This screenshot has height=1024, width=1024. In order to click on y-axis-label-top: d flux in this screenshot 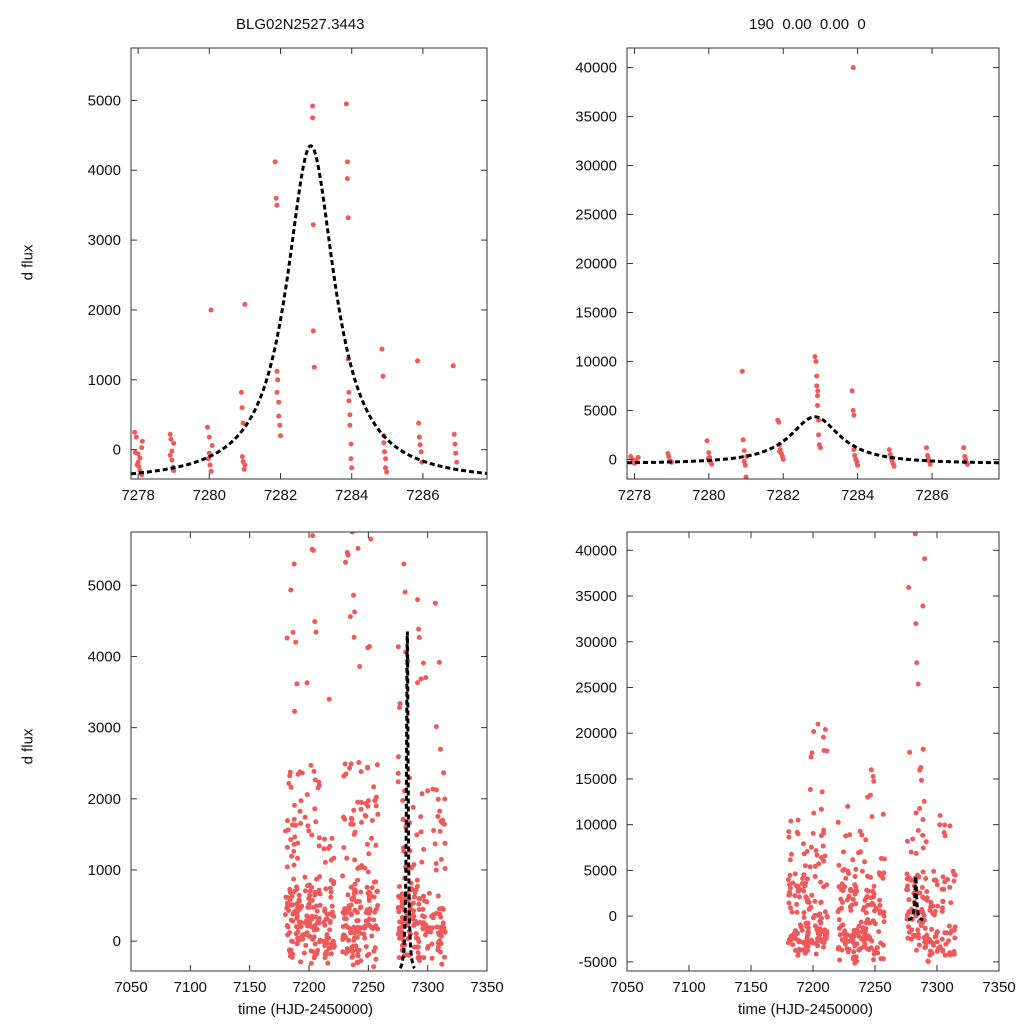, I will do `click(28, 262)`.